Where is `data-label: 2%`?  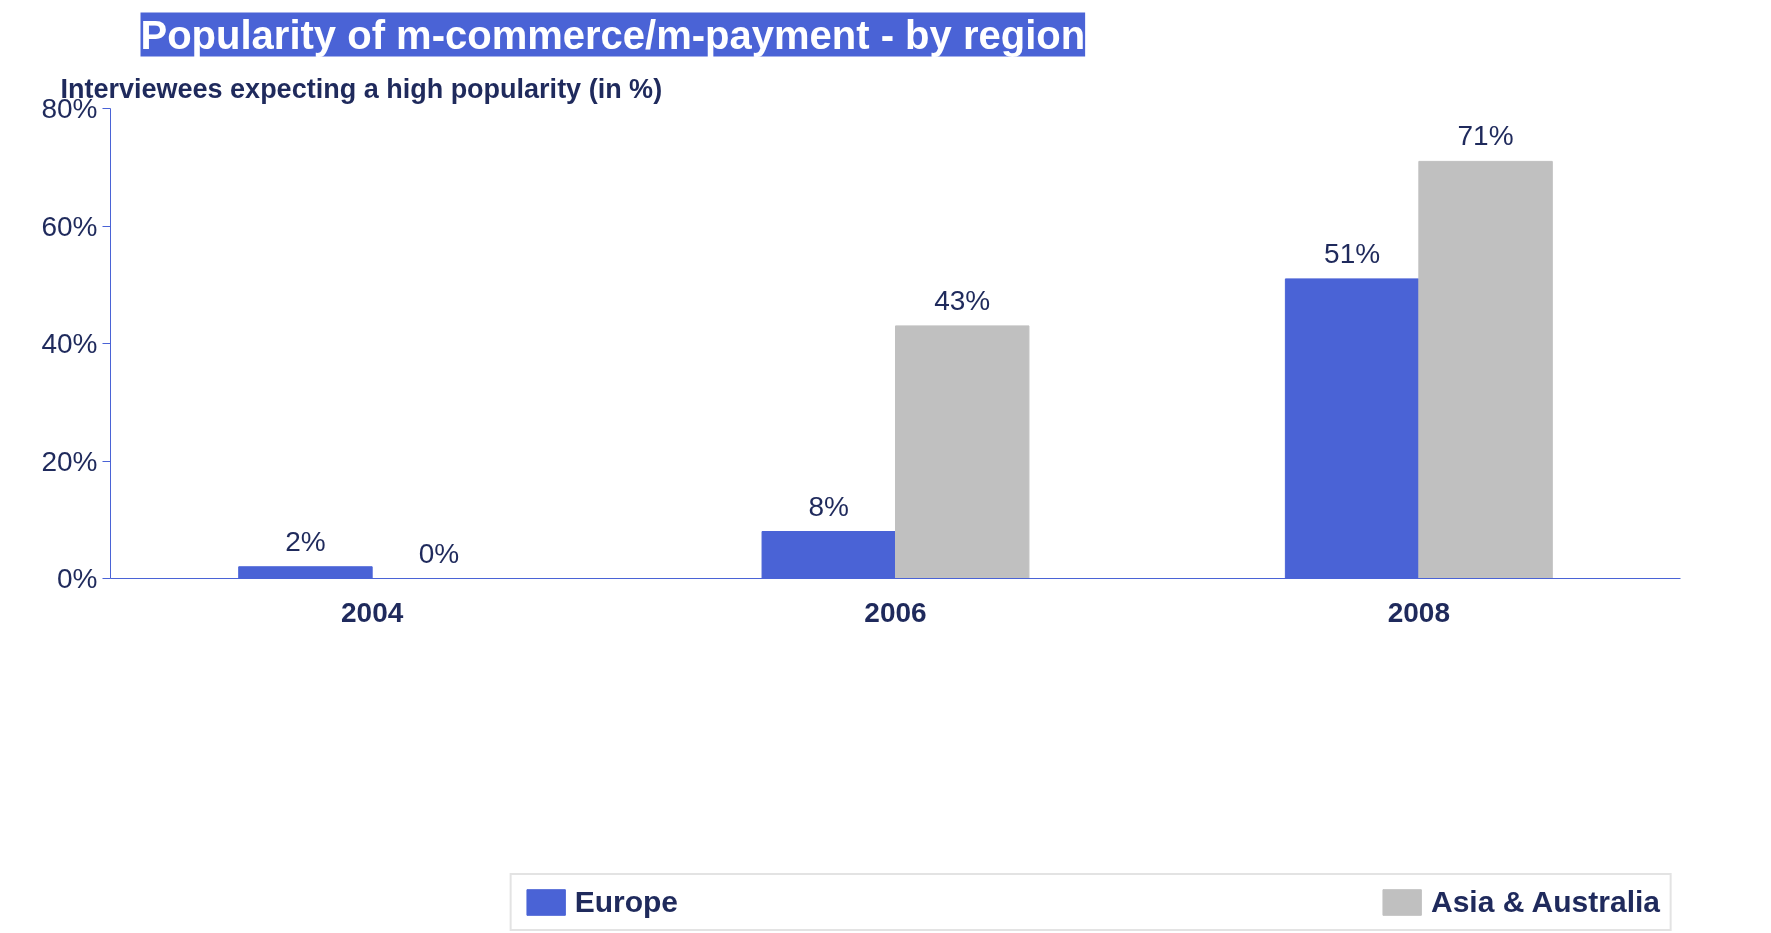 data-label: 2% is located at coordinates (305, 541).